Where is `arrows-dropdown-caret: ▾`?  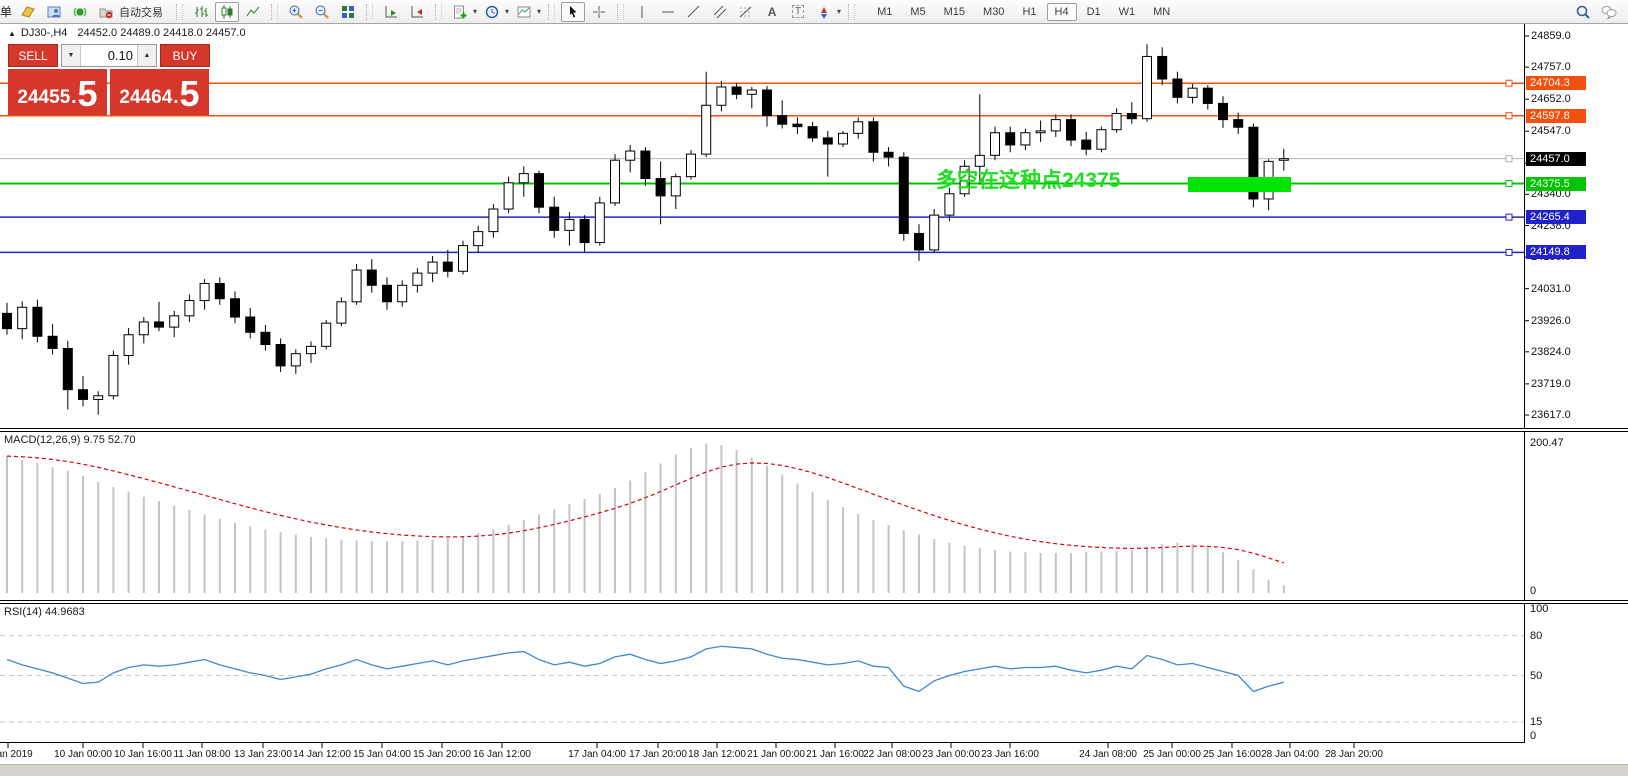 arrows-dropdown-caret: ▾ is located at coordinates (839, 11).